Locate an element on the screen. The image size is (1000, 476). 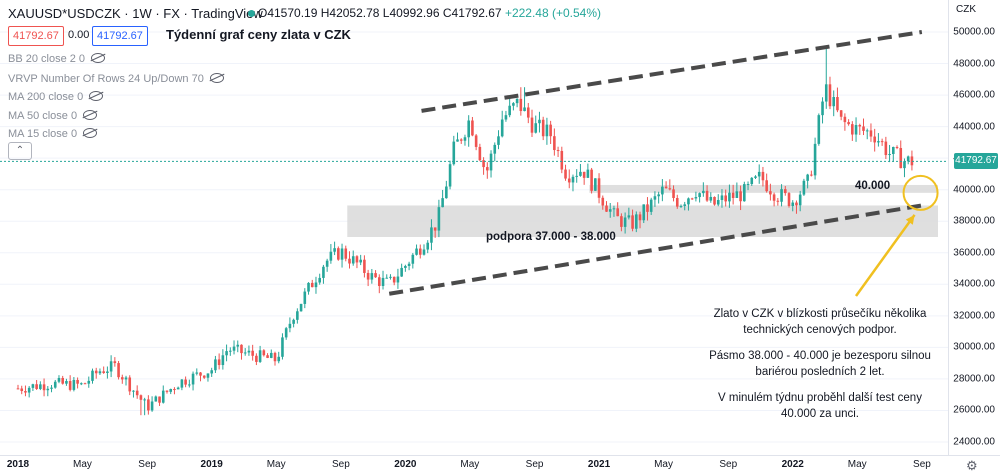
upper-trendline is located at coordinates (672, 71).